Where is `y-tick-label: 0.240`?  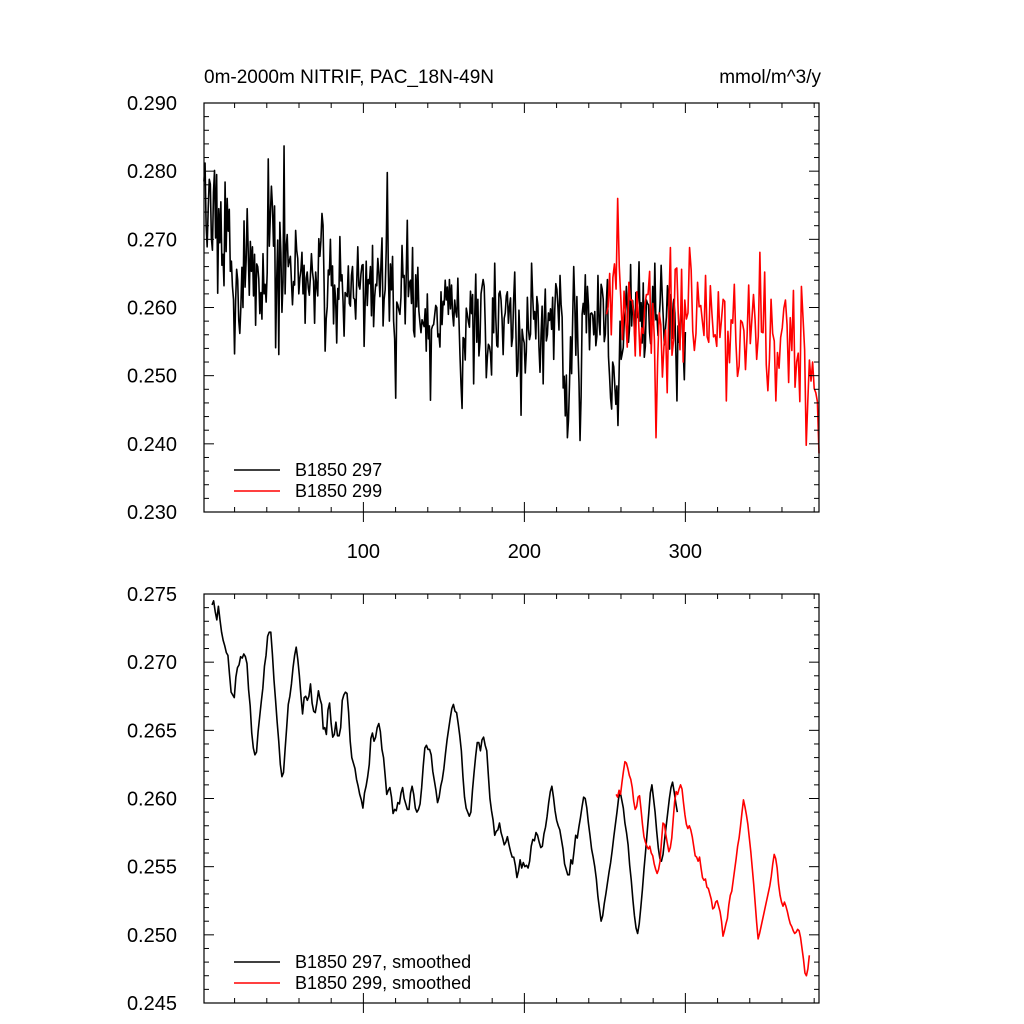 y-tick-label: 0.240 is located at coordinates (152, 445).